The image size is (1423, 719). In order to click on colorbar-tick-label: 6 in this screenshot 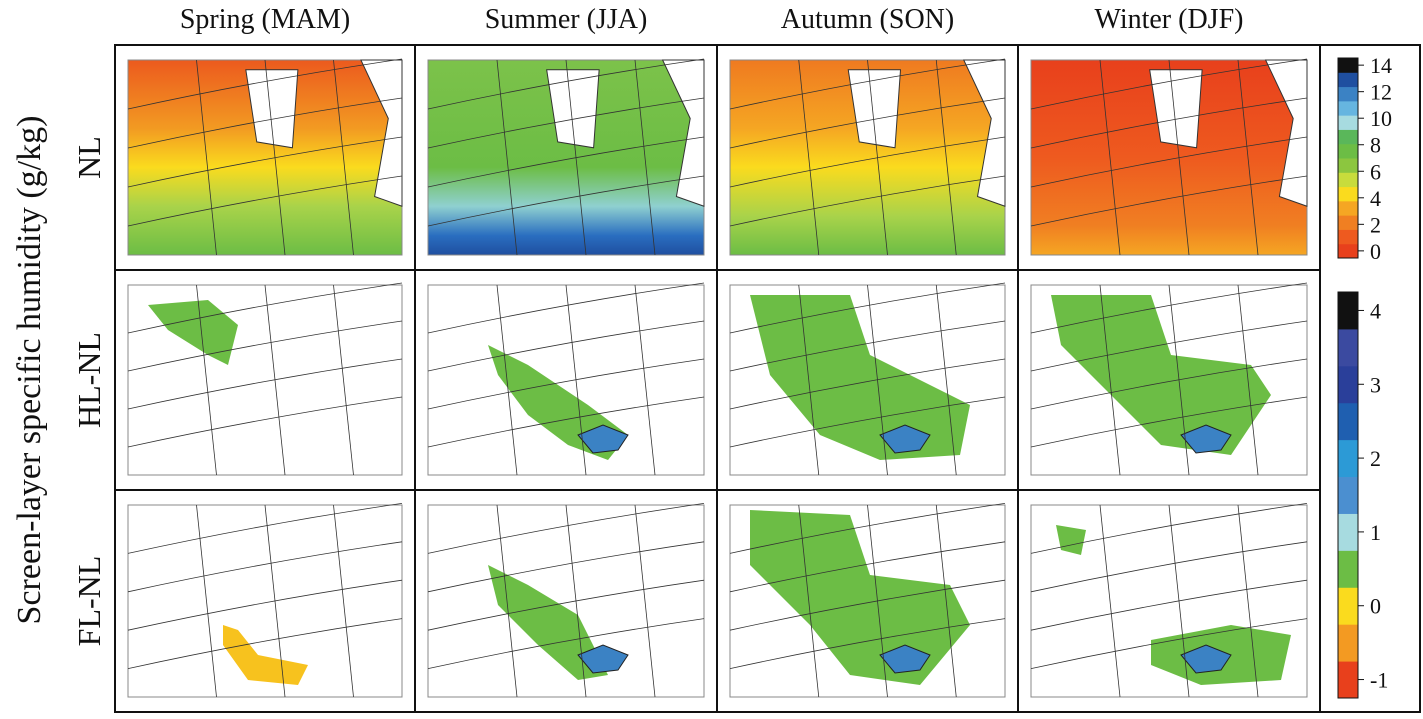, I will do `click(1375, 171)`.